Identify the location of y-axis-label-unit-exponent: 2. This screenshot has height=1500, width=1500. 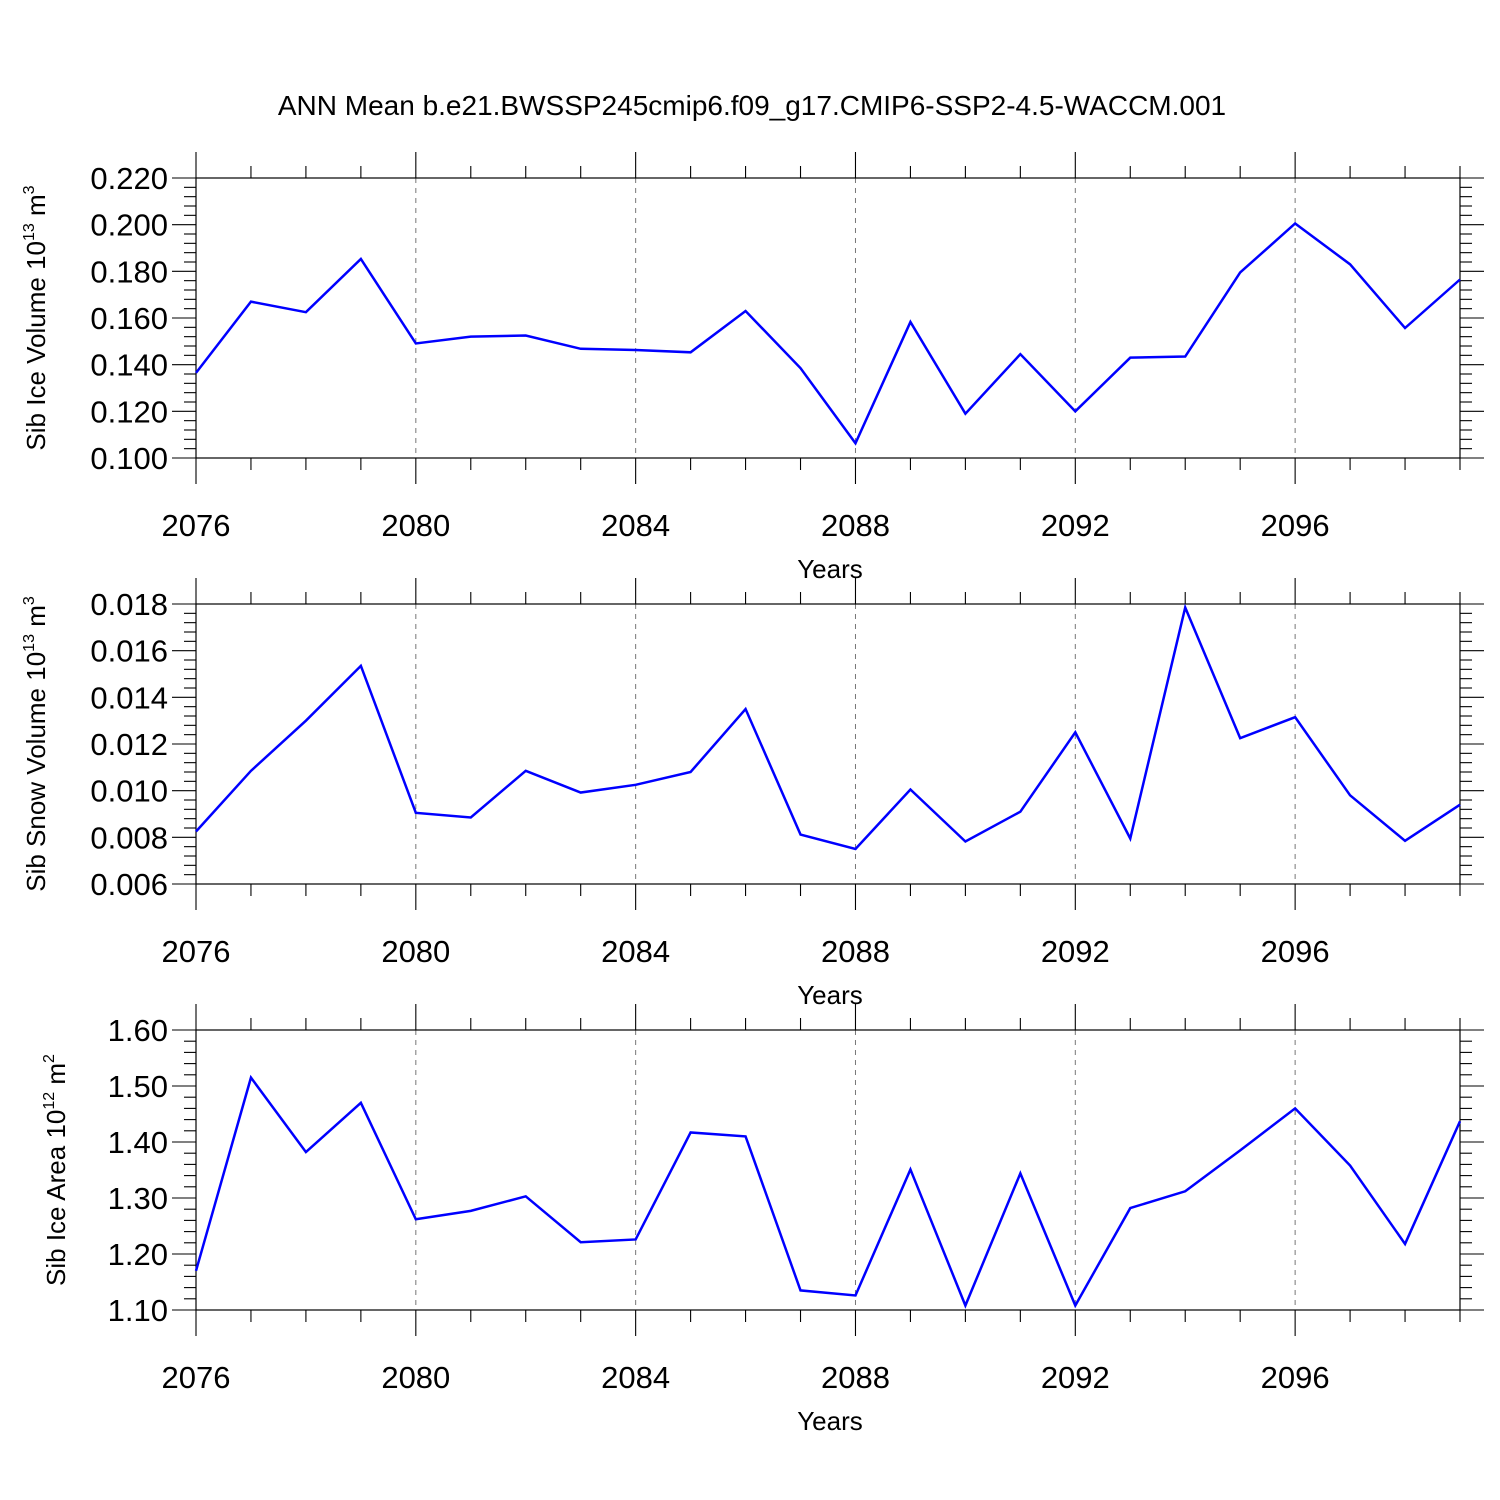
(49, 1058).